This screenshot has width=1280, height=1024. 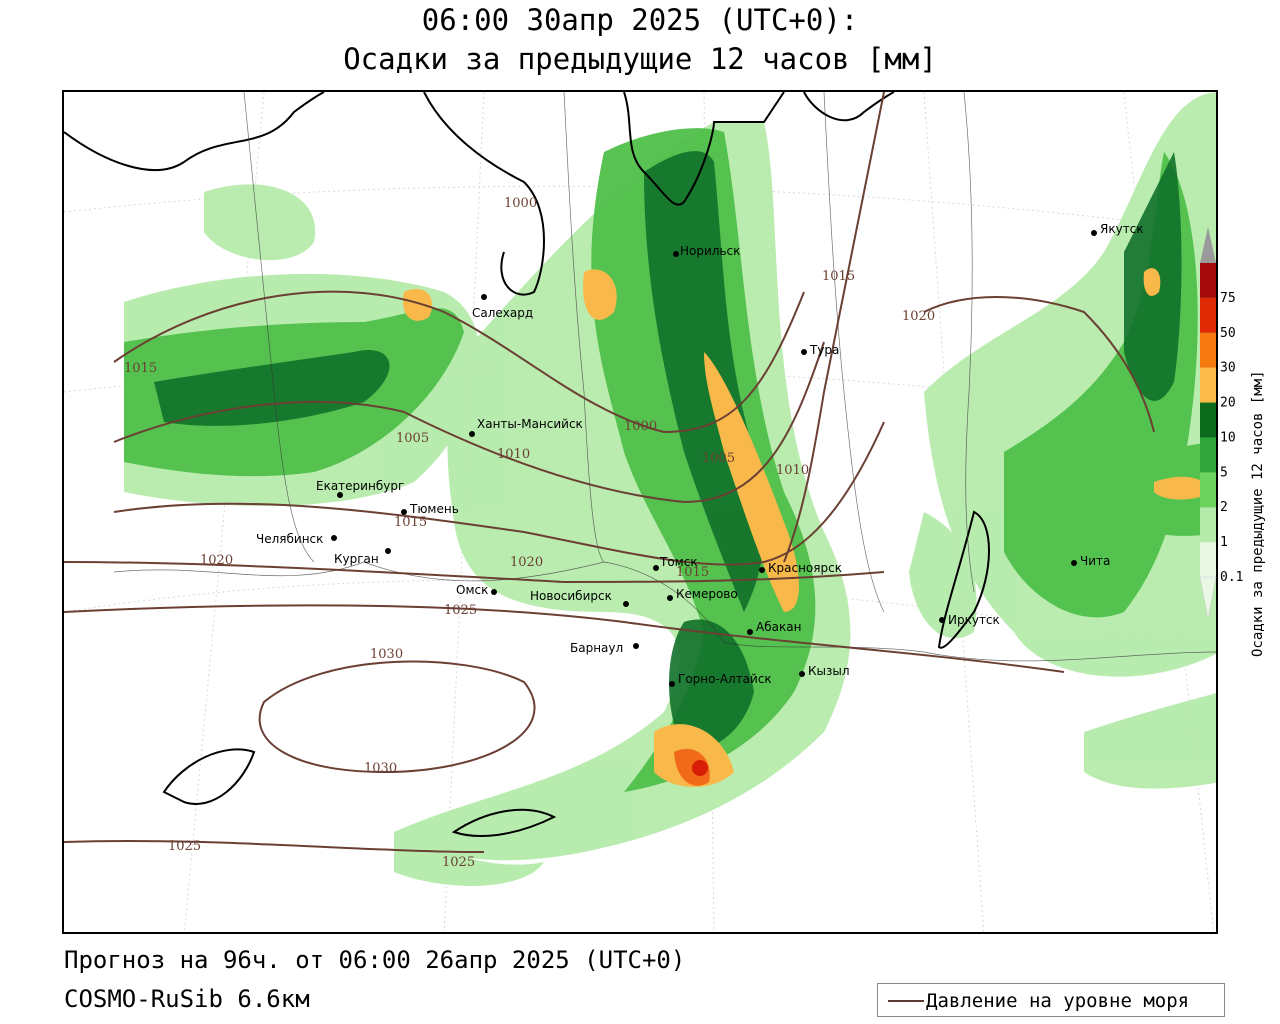 What do you see at coordinates (1228, 298) in the screenshot?
I see `colorbar-tick-label: 75` at bounding box center [1228, 298].